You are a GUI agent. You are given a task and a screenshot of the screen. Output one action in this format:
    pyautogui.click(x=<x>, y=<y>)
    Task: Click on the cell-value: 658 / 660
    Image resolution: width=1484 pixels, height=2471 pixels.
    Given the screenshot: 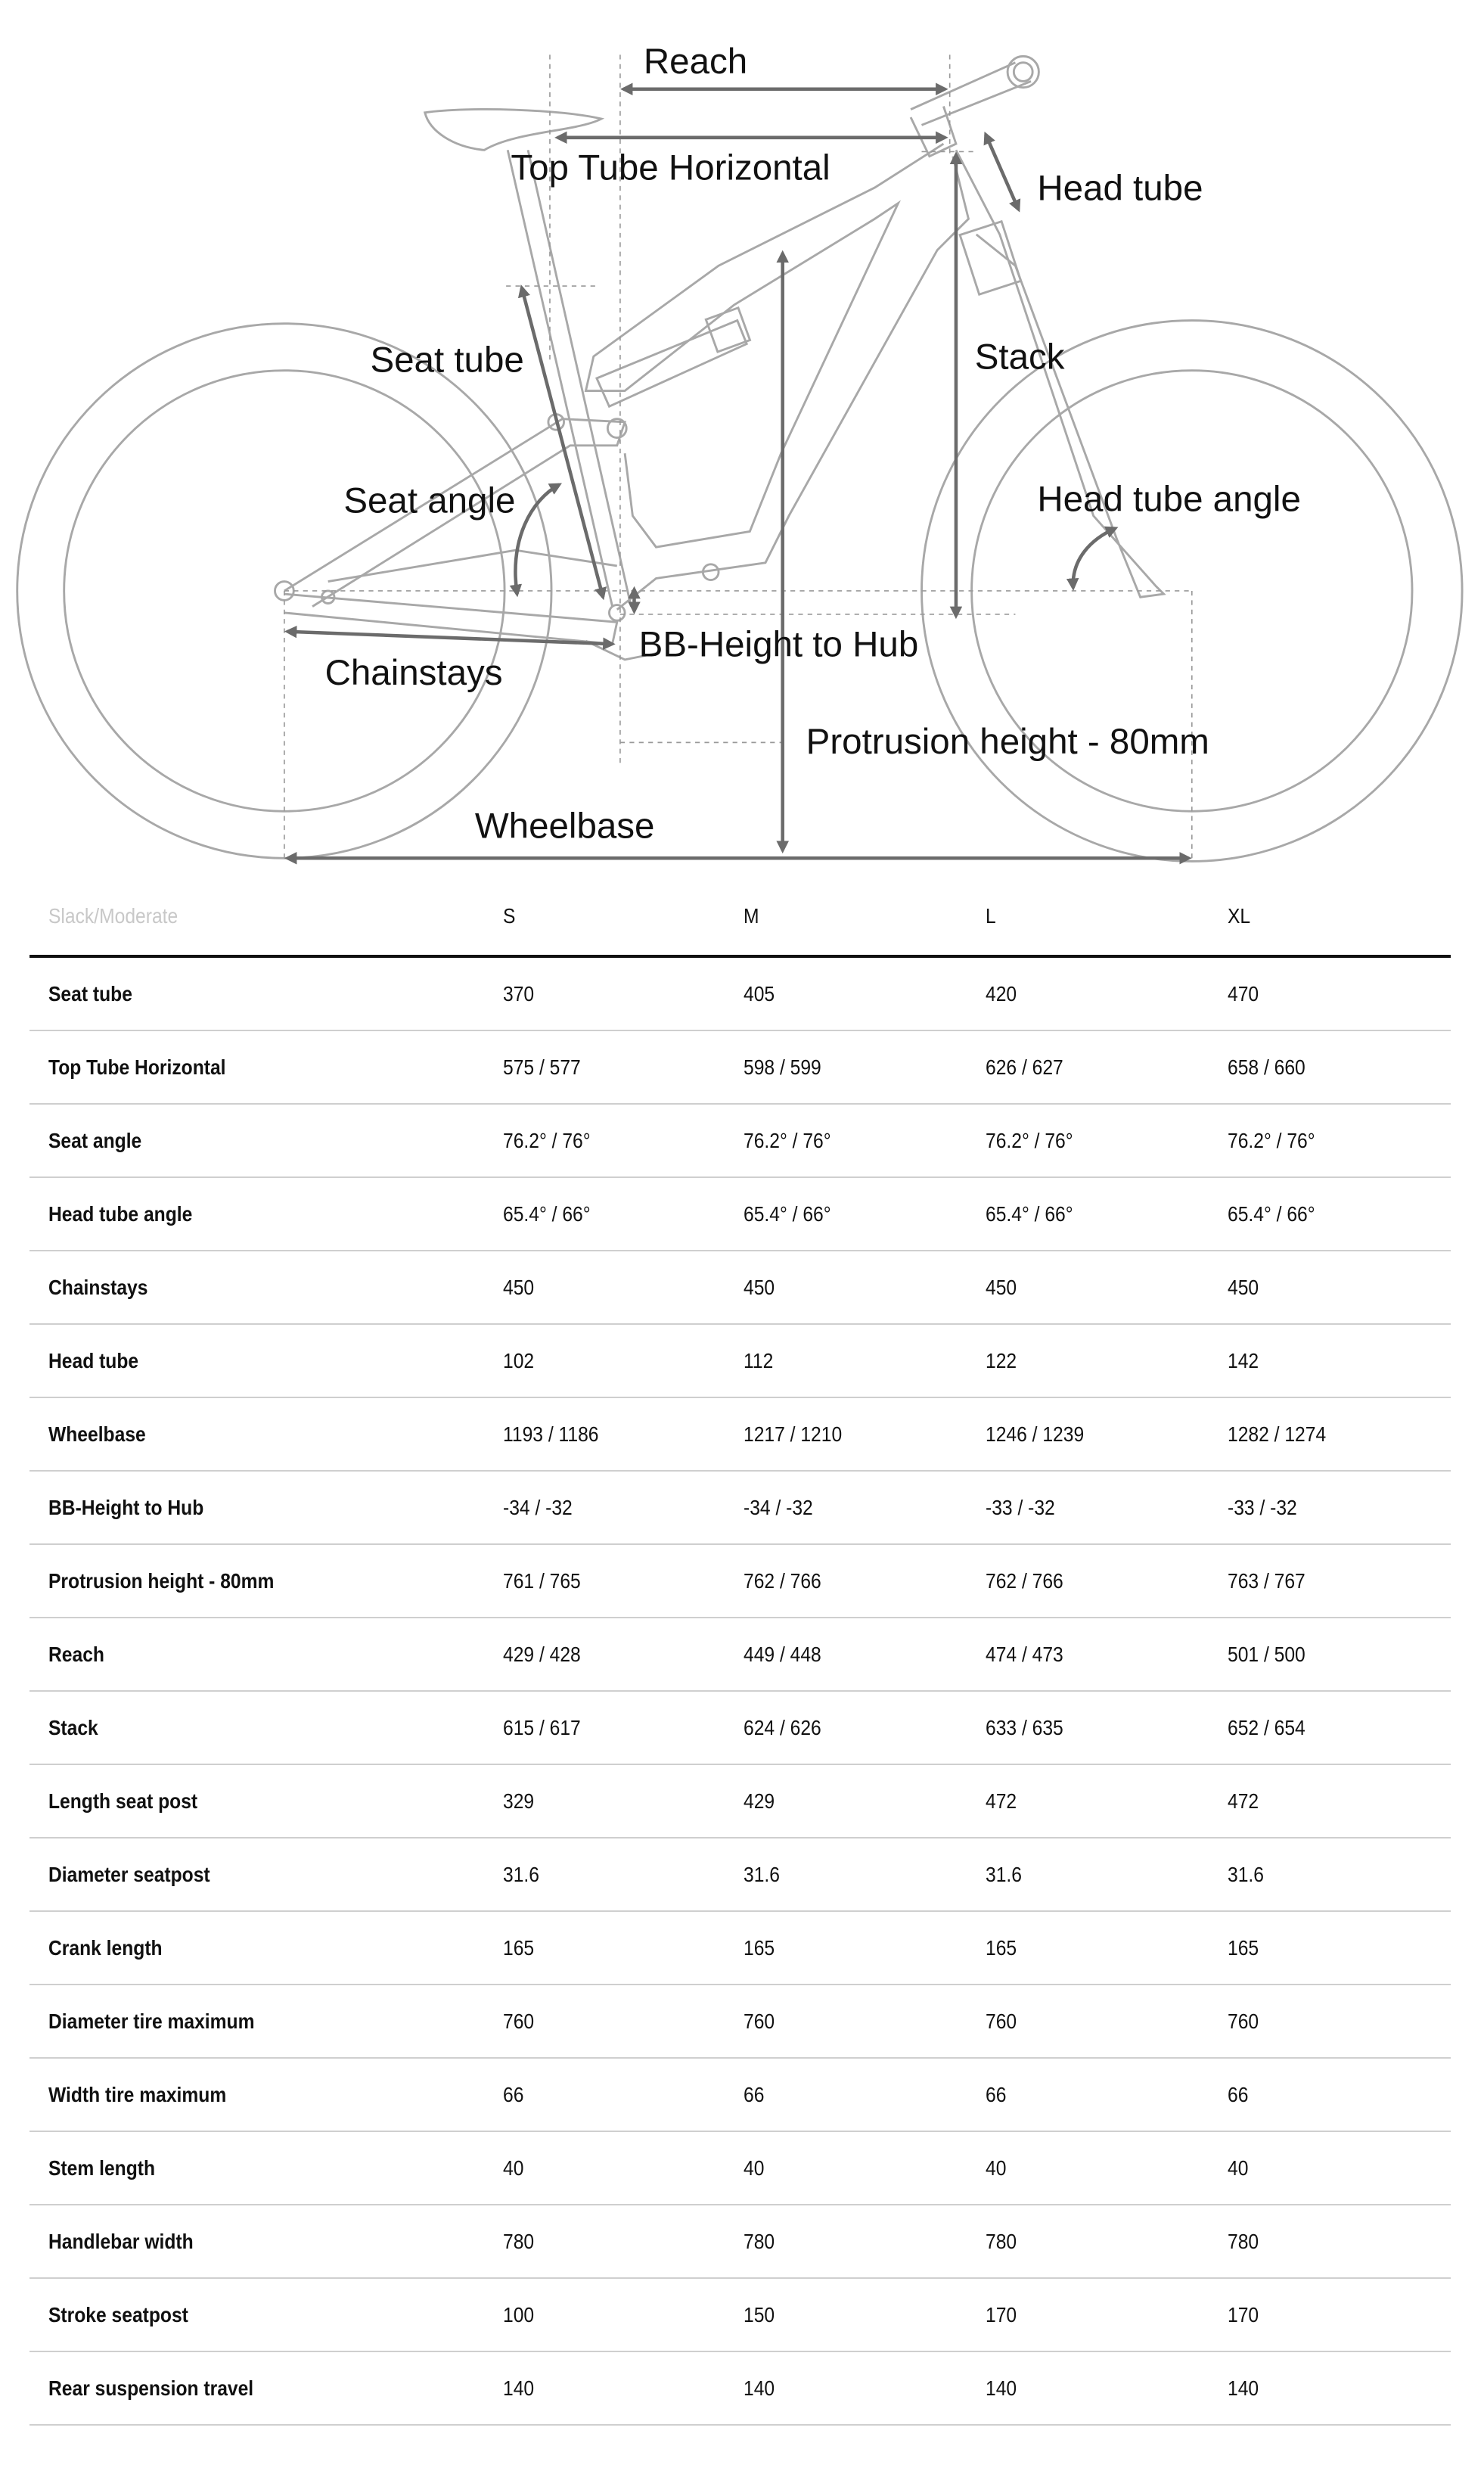 What is the action you would take?
    pyautogui.click(x=1266, y=1067)
    